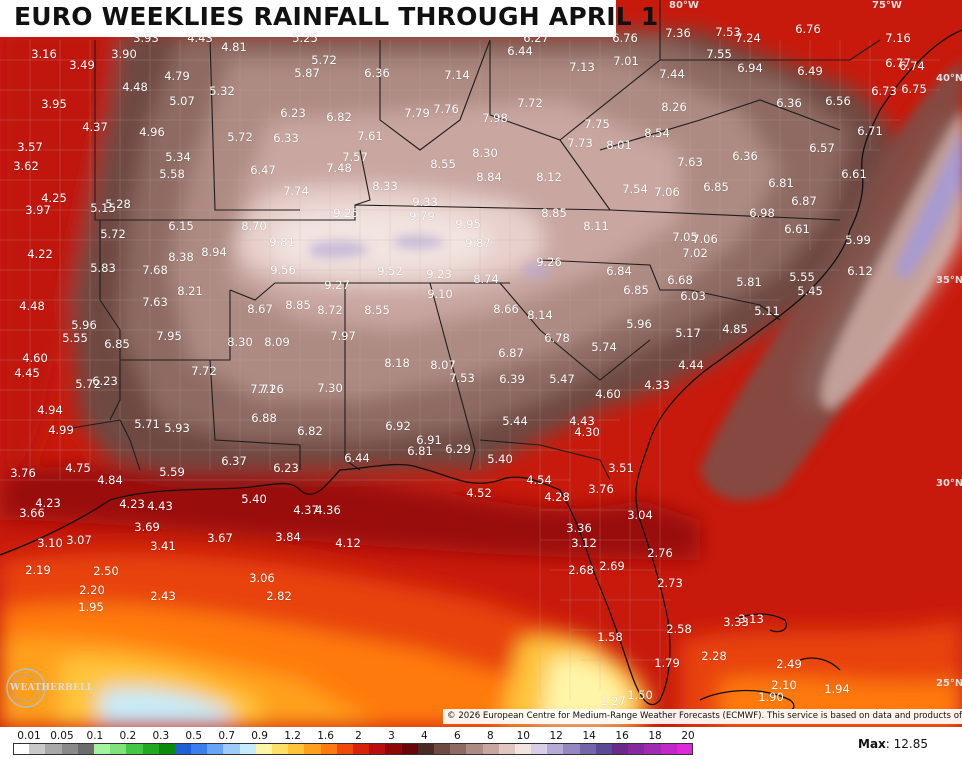 The width and height of the screenshot is (962, 759). What do you see at coordinates (679, 629) in the screenshot?
I see `rainfall-value-label: 2.58` at bounding box center [679, 629].